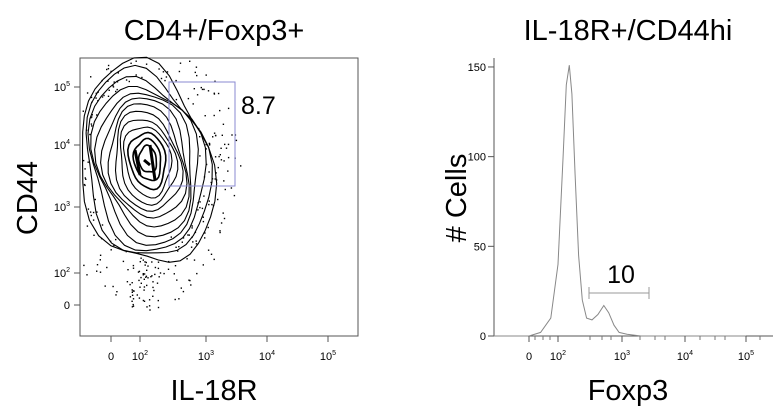 This screenshot has height=415, width=773. What do you see at coordinates (480, 247) in the screenshot?
I see `panel-2-y-tick-label: 50` at bounding box center [480, 247].